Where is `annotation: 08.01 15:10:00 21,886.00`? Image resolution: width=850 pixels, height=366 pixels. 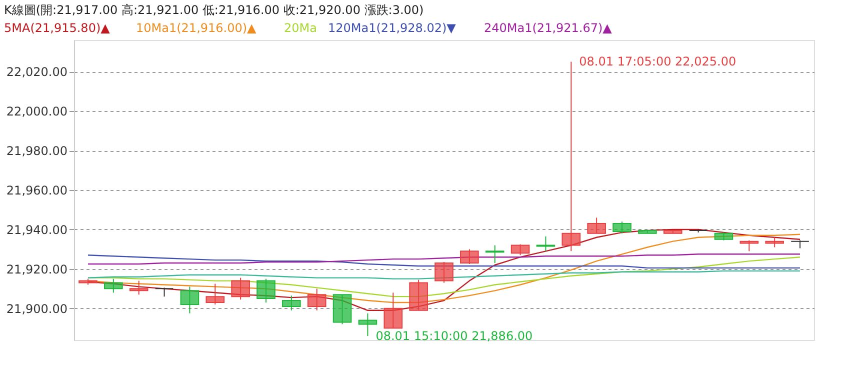
annotation: 08.01 15:10:00 21,886.00 is located at coordinates (454, 336).